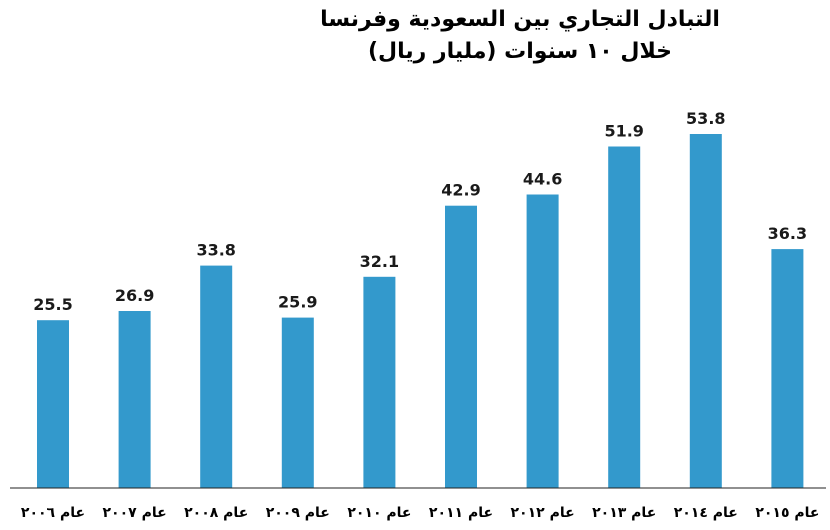 This screenshot has width=830, height=530. I want to click on data-label: 25.9, so click(297, 302).